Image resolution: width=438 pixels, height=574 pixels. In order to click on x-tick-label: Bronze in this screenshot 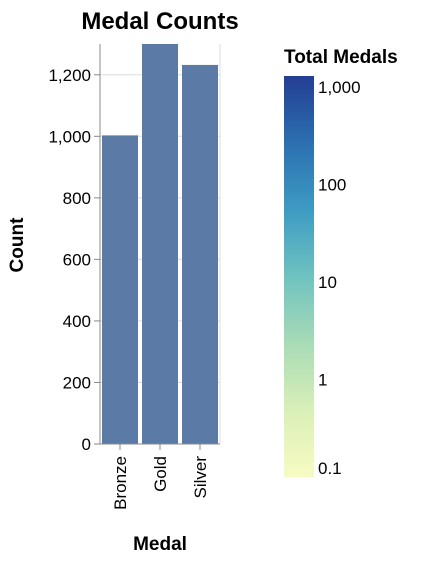, I will do `click(120, 483)`.